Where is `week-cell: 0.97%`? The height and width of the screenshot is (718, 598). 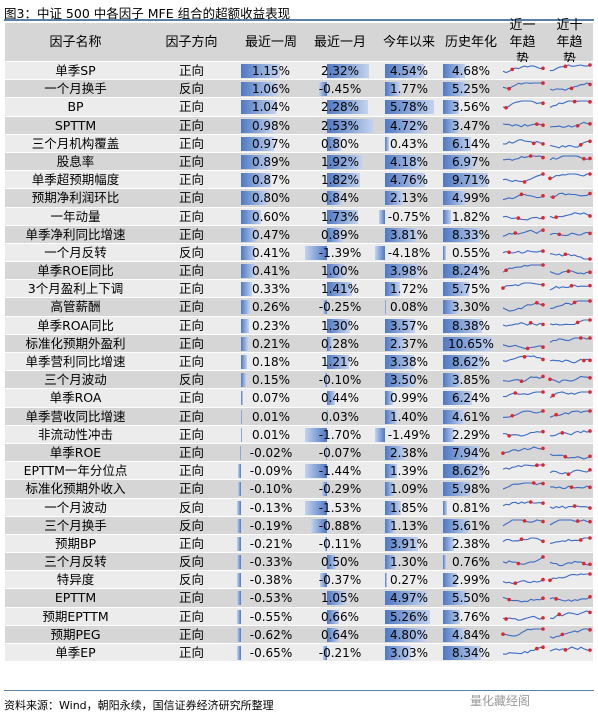 week-cell: 0.97% is located at coordinates (271, 144).